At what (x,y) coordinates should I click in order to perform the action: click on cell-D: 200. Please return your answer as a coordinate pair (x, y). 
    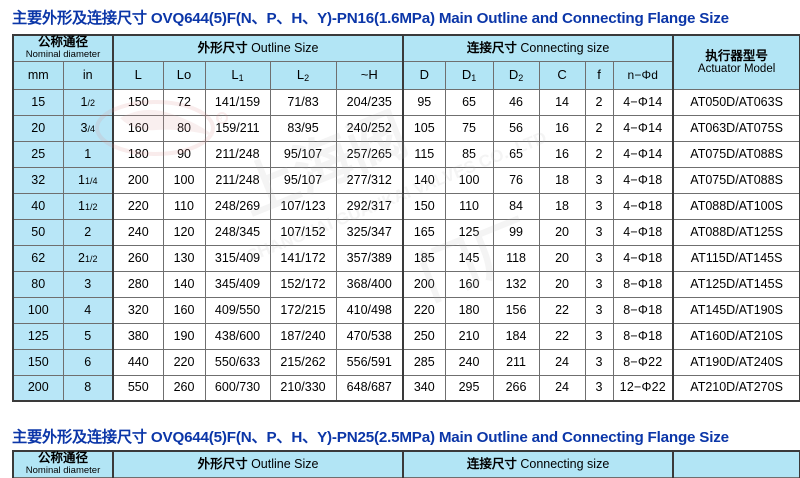
    Looking at the image, I should click on (424, 284).